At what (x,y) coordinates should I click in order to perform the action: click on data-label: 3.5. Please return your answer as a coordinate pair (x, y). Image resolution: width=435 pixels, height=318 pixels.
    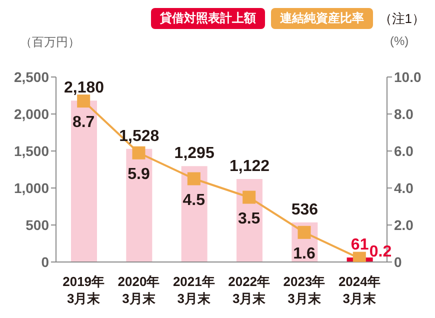
    Looking at the image, I should click on (249, 219).